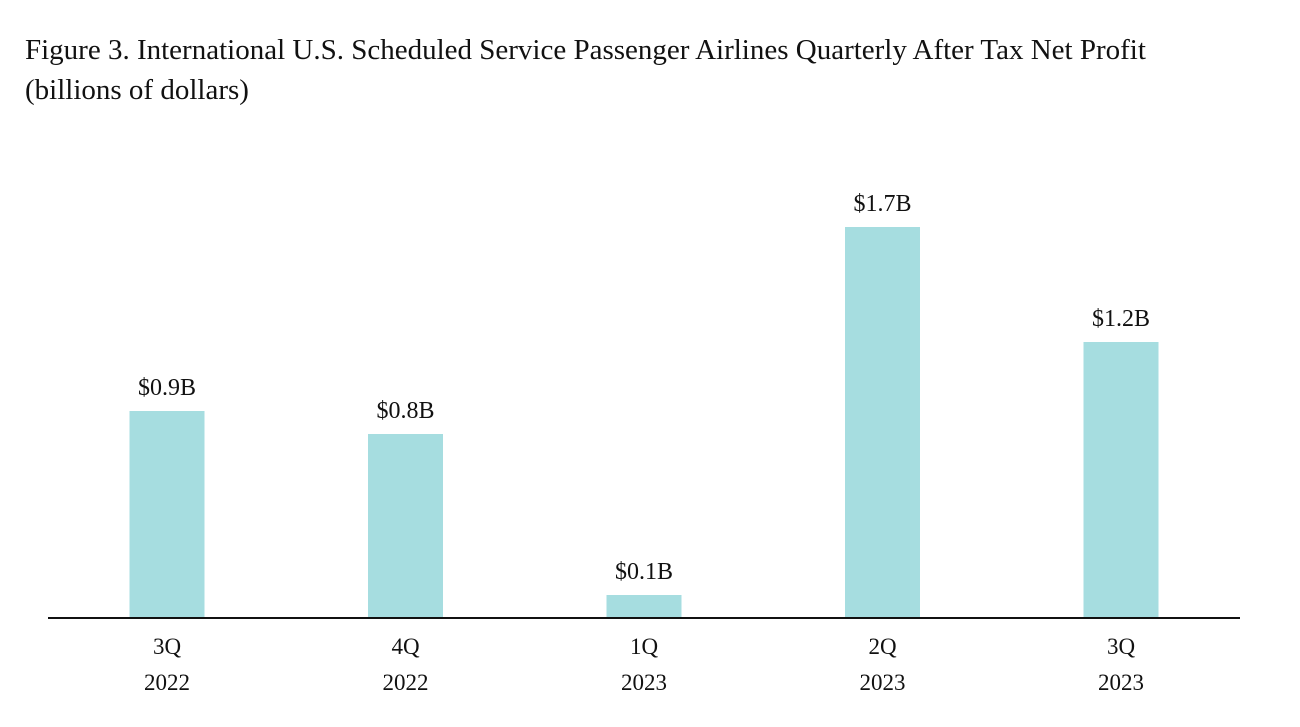 Image resolution: width=1300 pixels, height=727 pixels. What do you see at coordinates (883, 682) in the screenshot?
I see `x-tick-year-4: 2023` at bounding box center [883, 682].